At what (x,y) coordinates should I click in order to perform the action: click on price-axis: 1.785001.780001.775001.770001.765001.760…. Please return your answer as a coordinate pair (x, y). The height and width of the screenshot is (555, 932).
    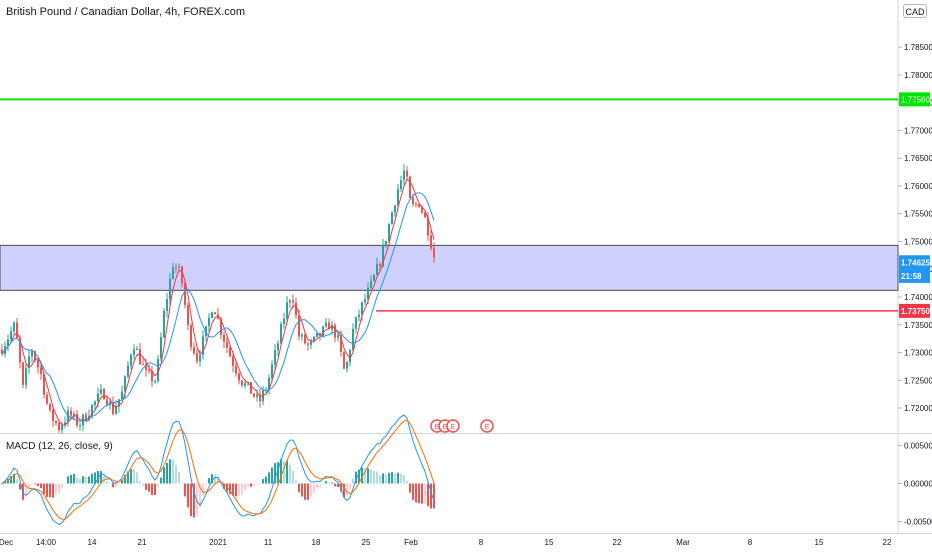
    Looking at the image, I should click on (915, 285).